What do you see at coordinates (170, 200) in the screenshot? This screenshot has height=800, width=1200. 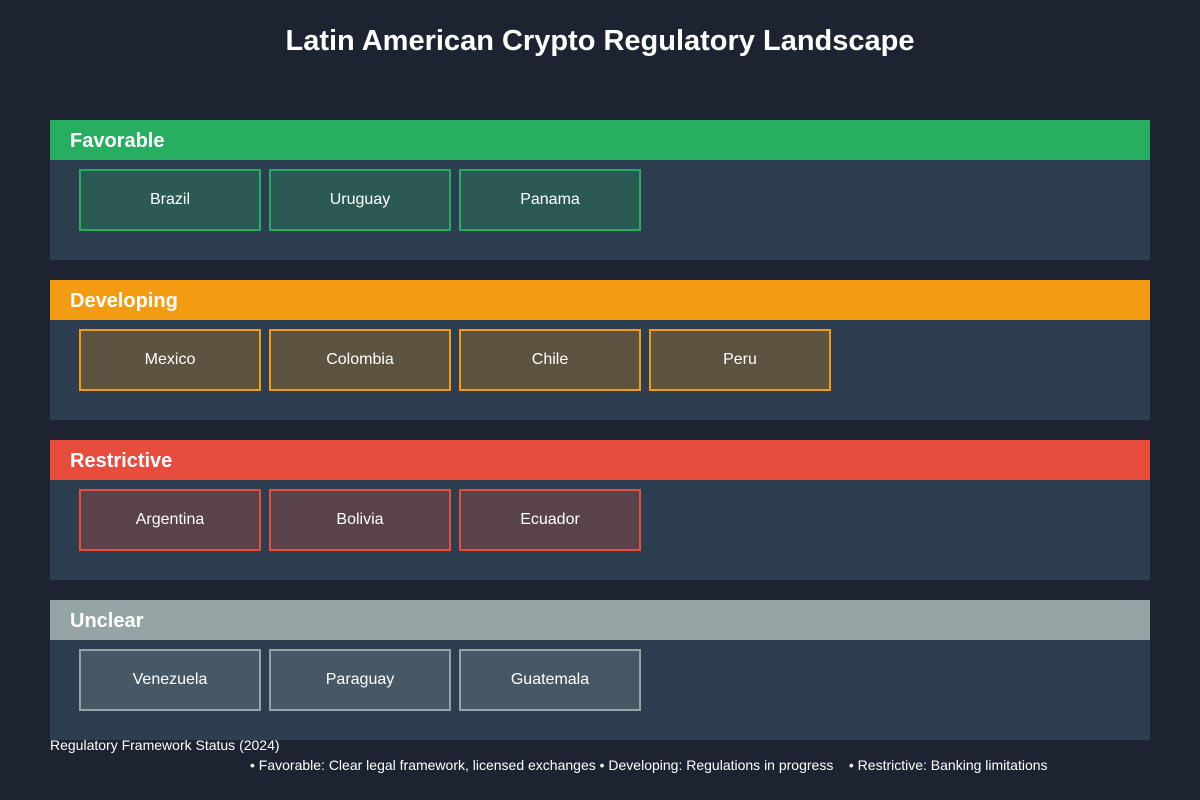 I see `country-tile: Brazil` at bounding box center [170, 200].